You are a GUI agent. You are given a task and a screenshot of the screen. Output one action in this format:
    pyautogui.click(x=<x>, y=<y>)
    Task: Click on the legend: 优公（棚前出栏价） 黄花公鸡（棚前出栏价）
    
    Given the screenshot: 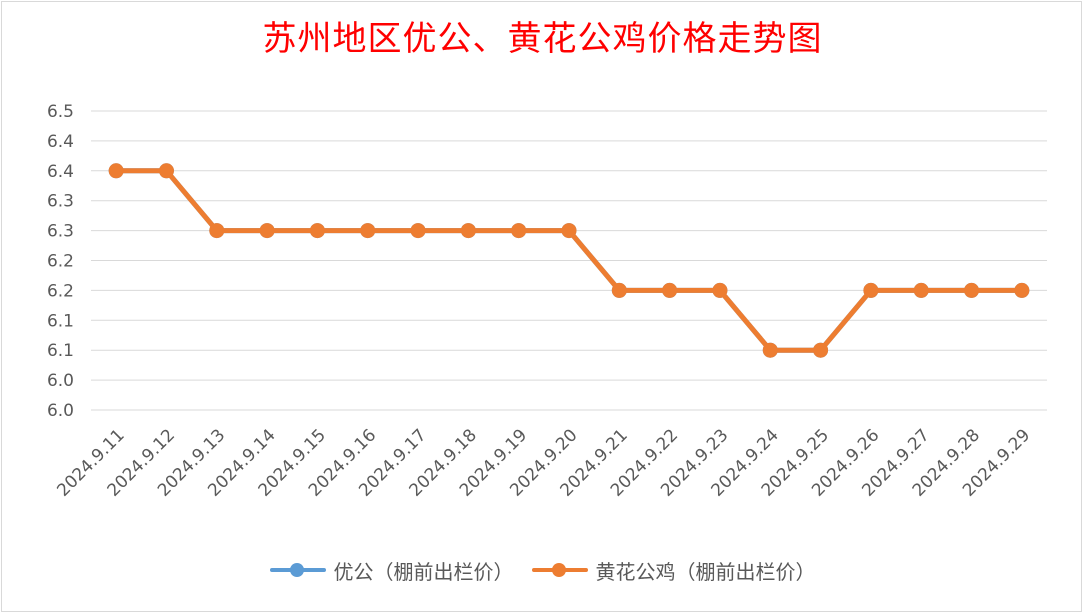 What is the action you would take?
    pyautogui.click(x=542, y=570)
    